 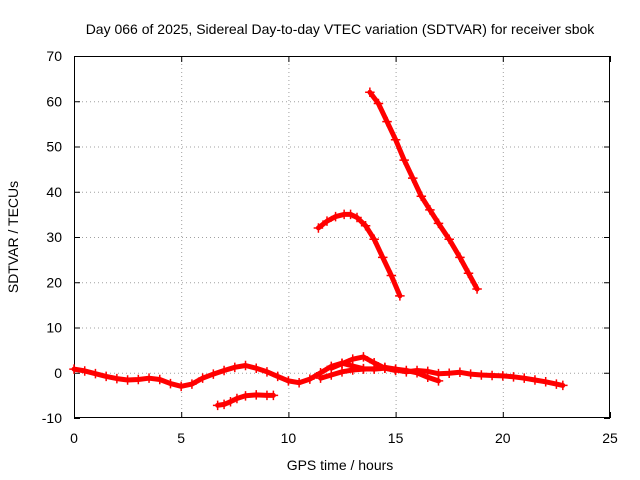 What do you see at coordinates (54, 237) in the screenshot?
I see `y-tick-label-4: 30` at bounding box center [54, 237].